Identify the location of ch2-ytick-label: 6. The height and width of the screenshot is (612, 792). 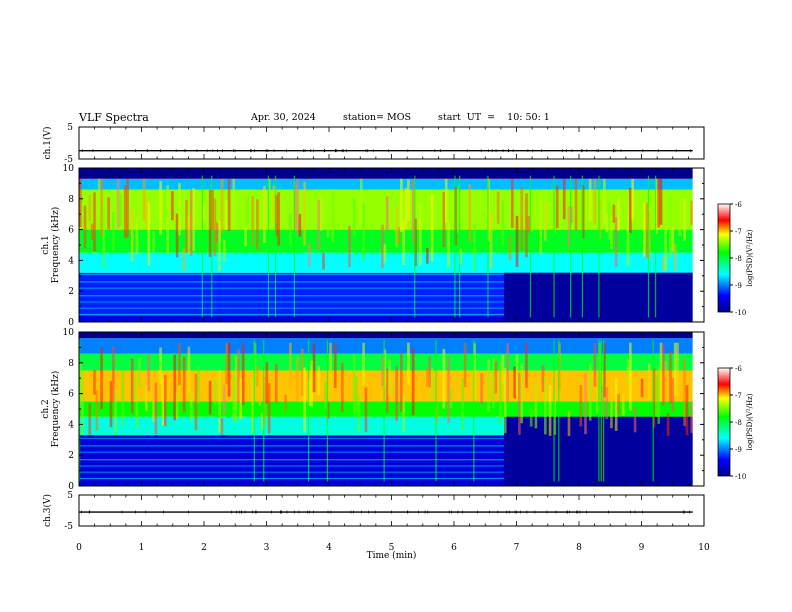
(71, 395).